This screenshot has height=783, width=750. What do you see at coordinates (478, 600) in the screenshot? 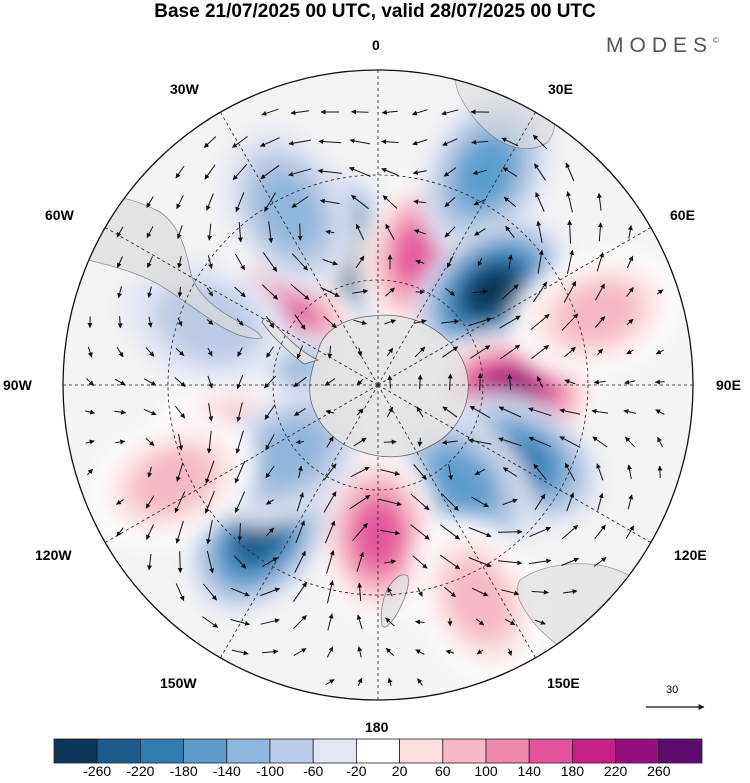
I see `anomaly-contour` at bounding box center [478, 600].